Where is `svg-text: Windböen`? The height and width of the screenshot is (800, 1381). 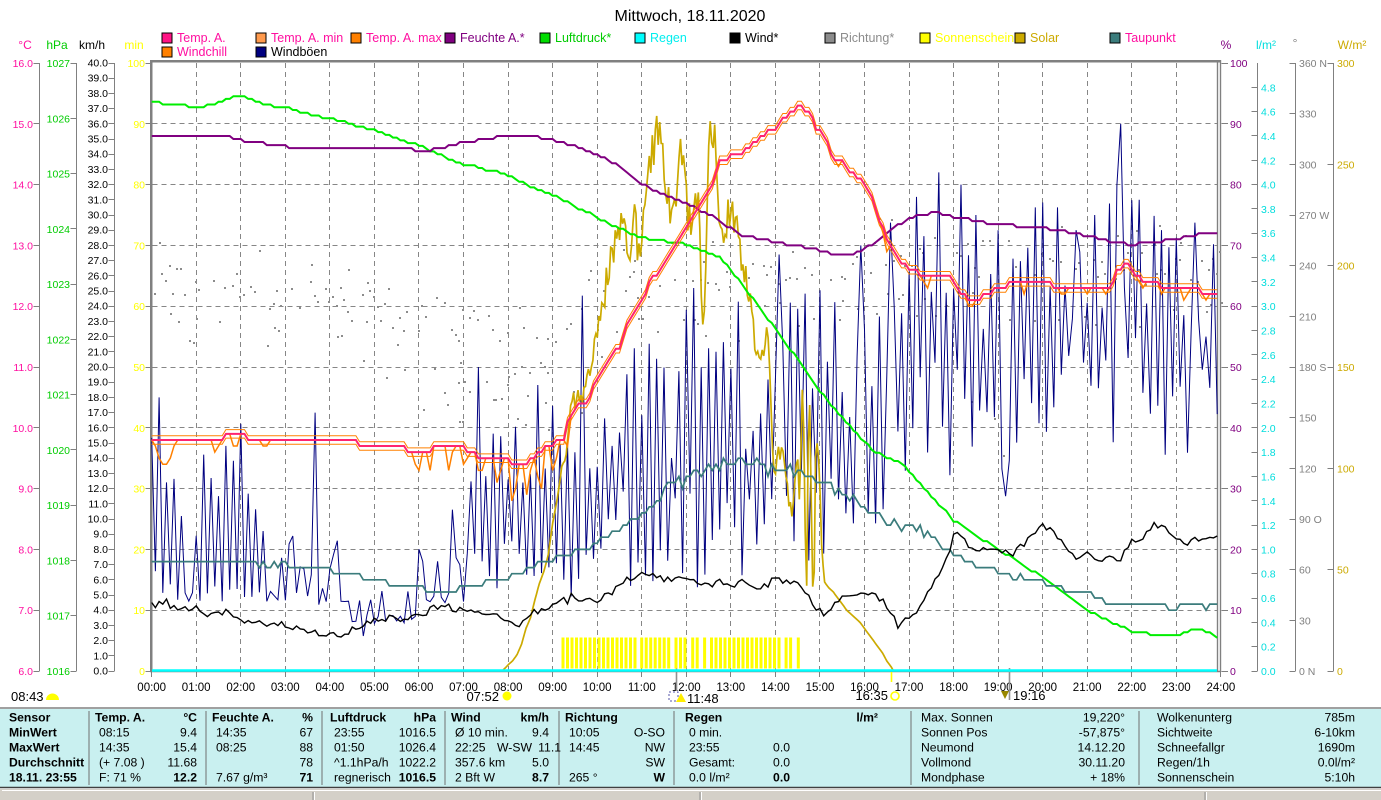
svg-text: Windböen is located at coordinates (299, 52).